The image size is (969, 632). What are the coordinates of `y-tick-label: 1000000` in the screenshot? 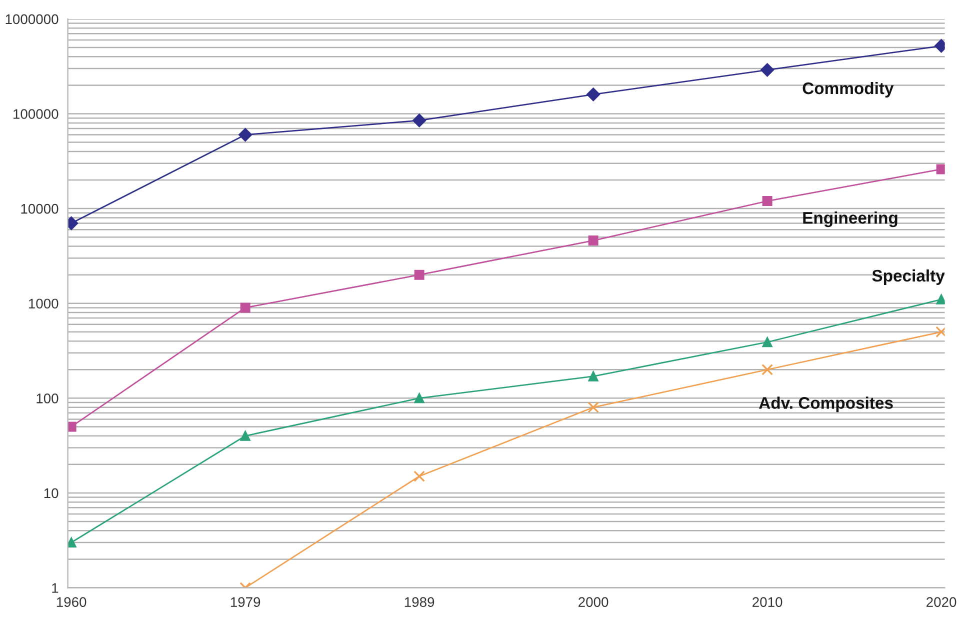 It's located at (32, 19).